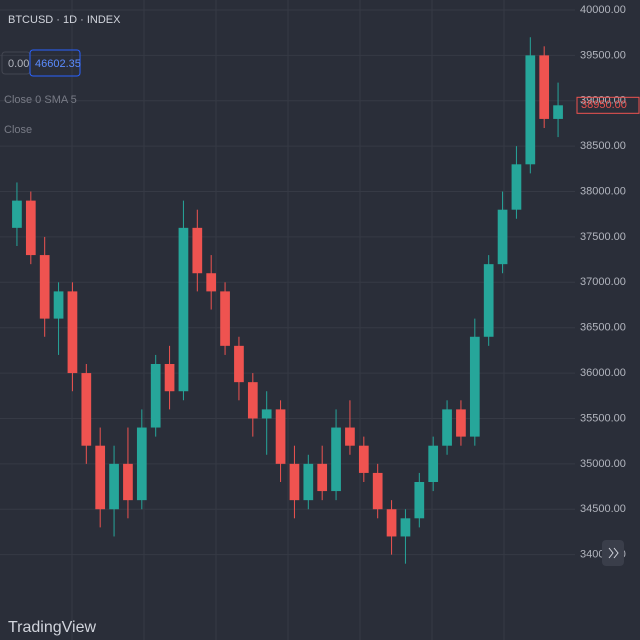 The image size is (640, 640). What do you see at coordinates (40, 100) in the screenshot?
I see `indicator: Close 0 SMA 5` at bounding box center [40, 100].